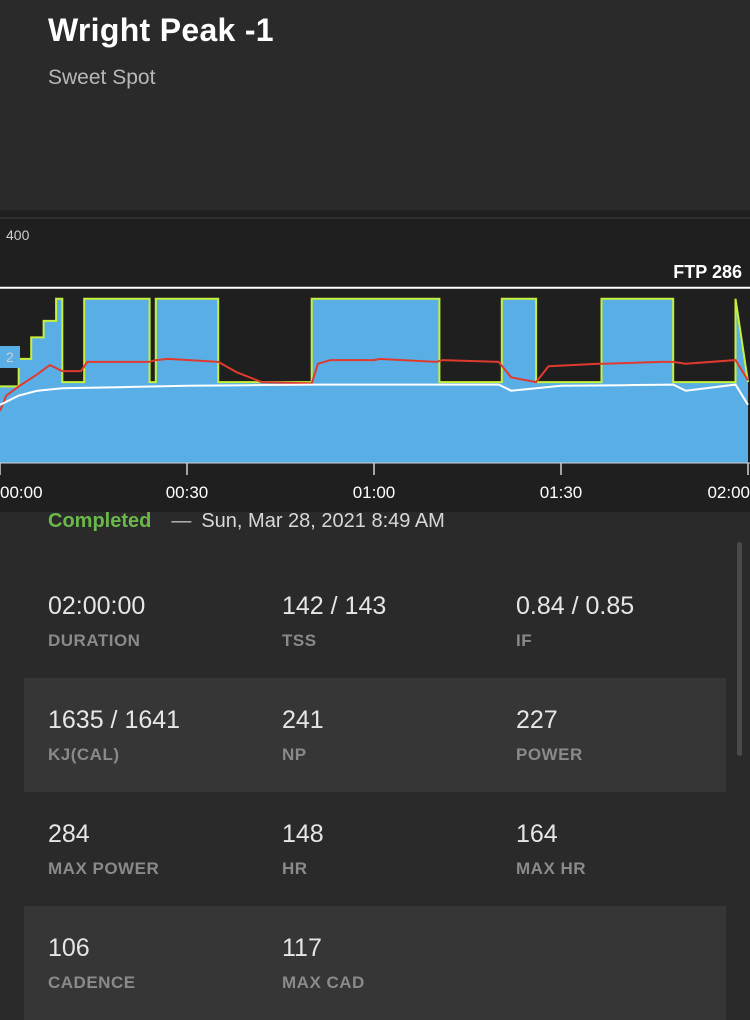 The image size is (750, 1020). Describe the element at coordinates (303, 736) in the screenshot. I see `stat-np: 241 NP` at that location.